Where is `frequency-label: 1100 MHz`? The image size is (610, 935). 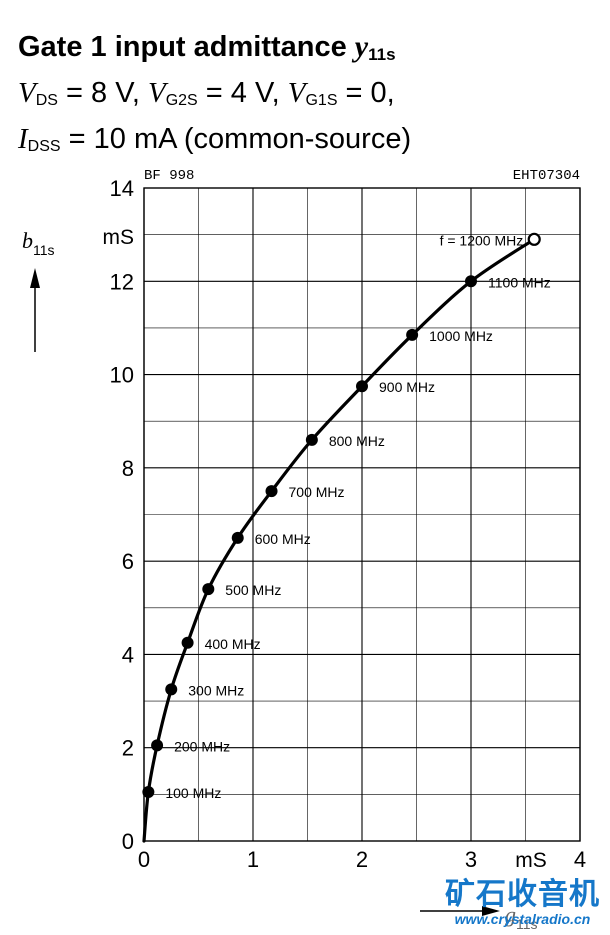 frequency-label: 1100 MHz is located at coordinates (519, 282).